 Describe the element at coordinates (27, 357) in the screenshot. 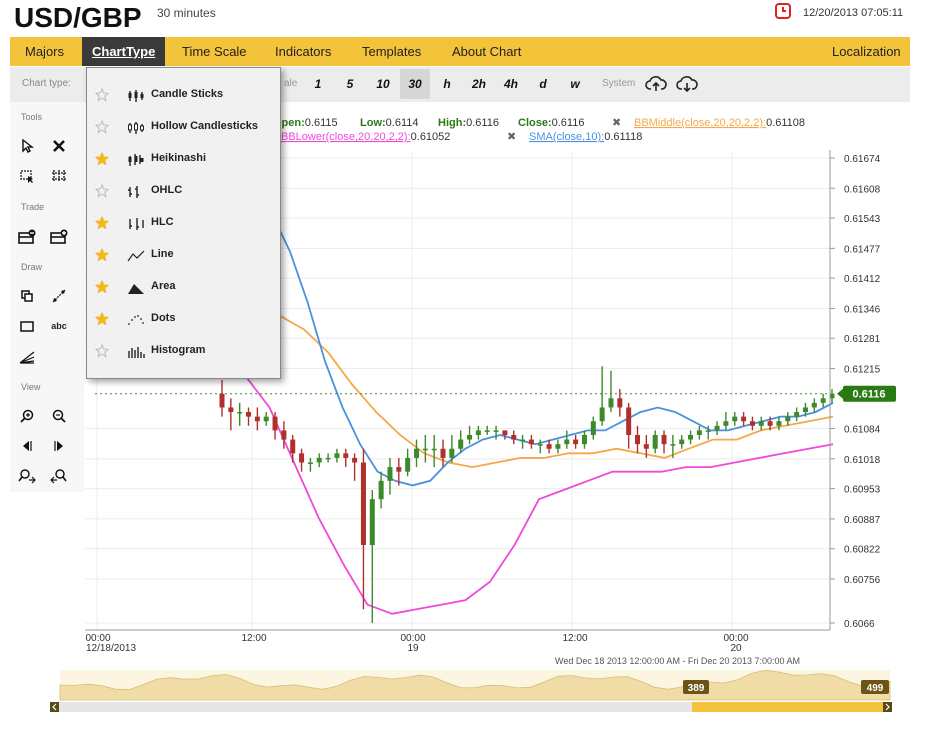

I see `fan-tool-icon` at that location.